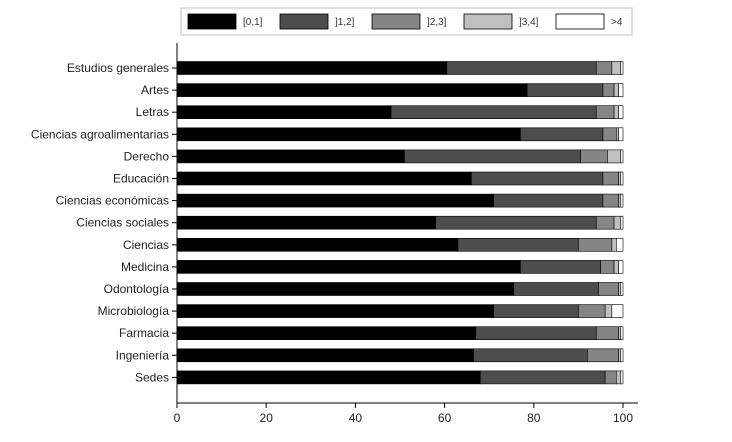  Describe the element at coordinates (141, 179) in the screenshot. I see `category-label: Educación` at that location.